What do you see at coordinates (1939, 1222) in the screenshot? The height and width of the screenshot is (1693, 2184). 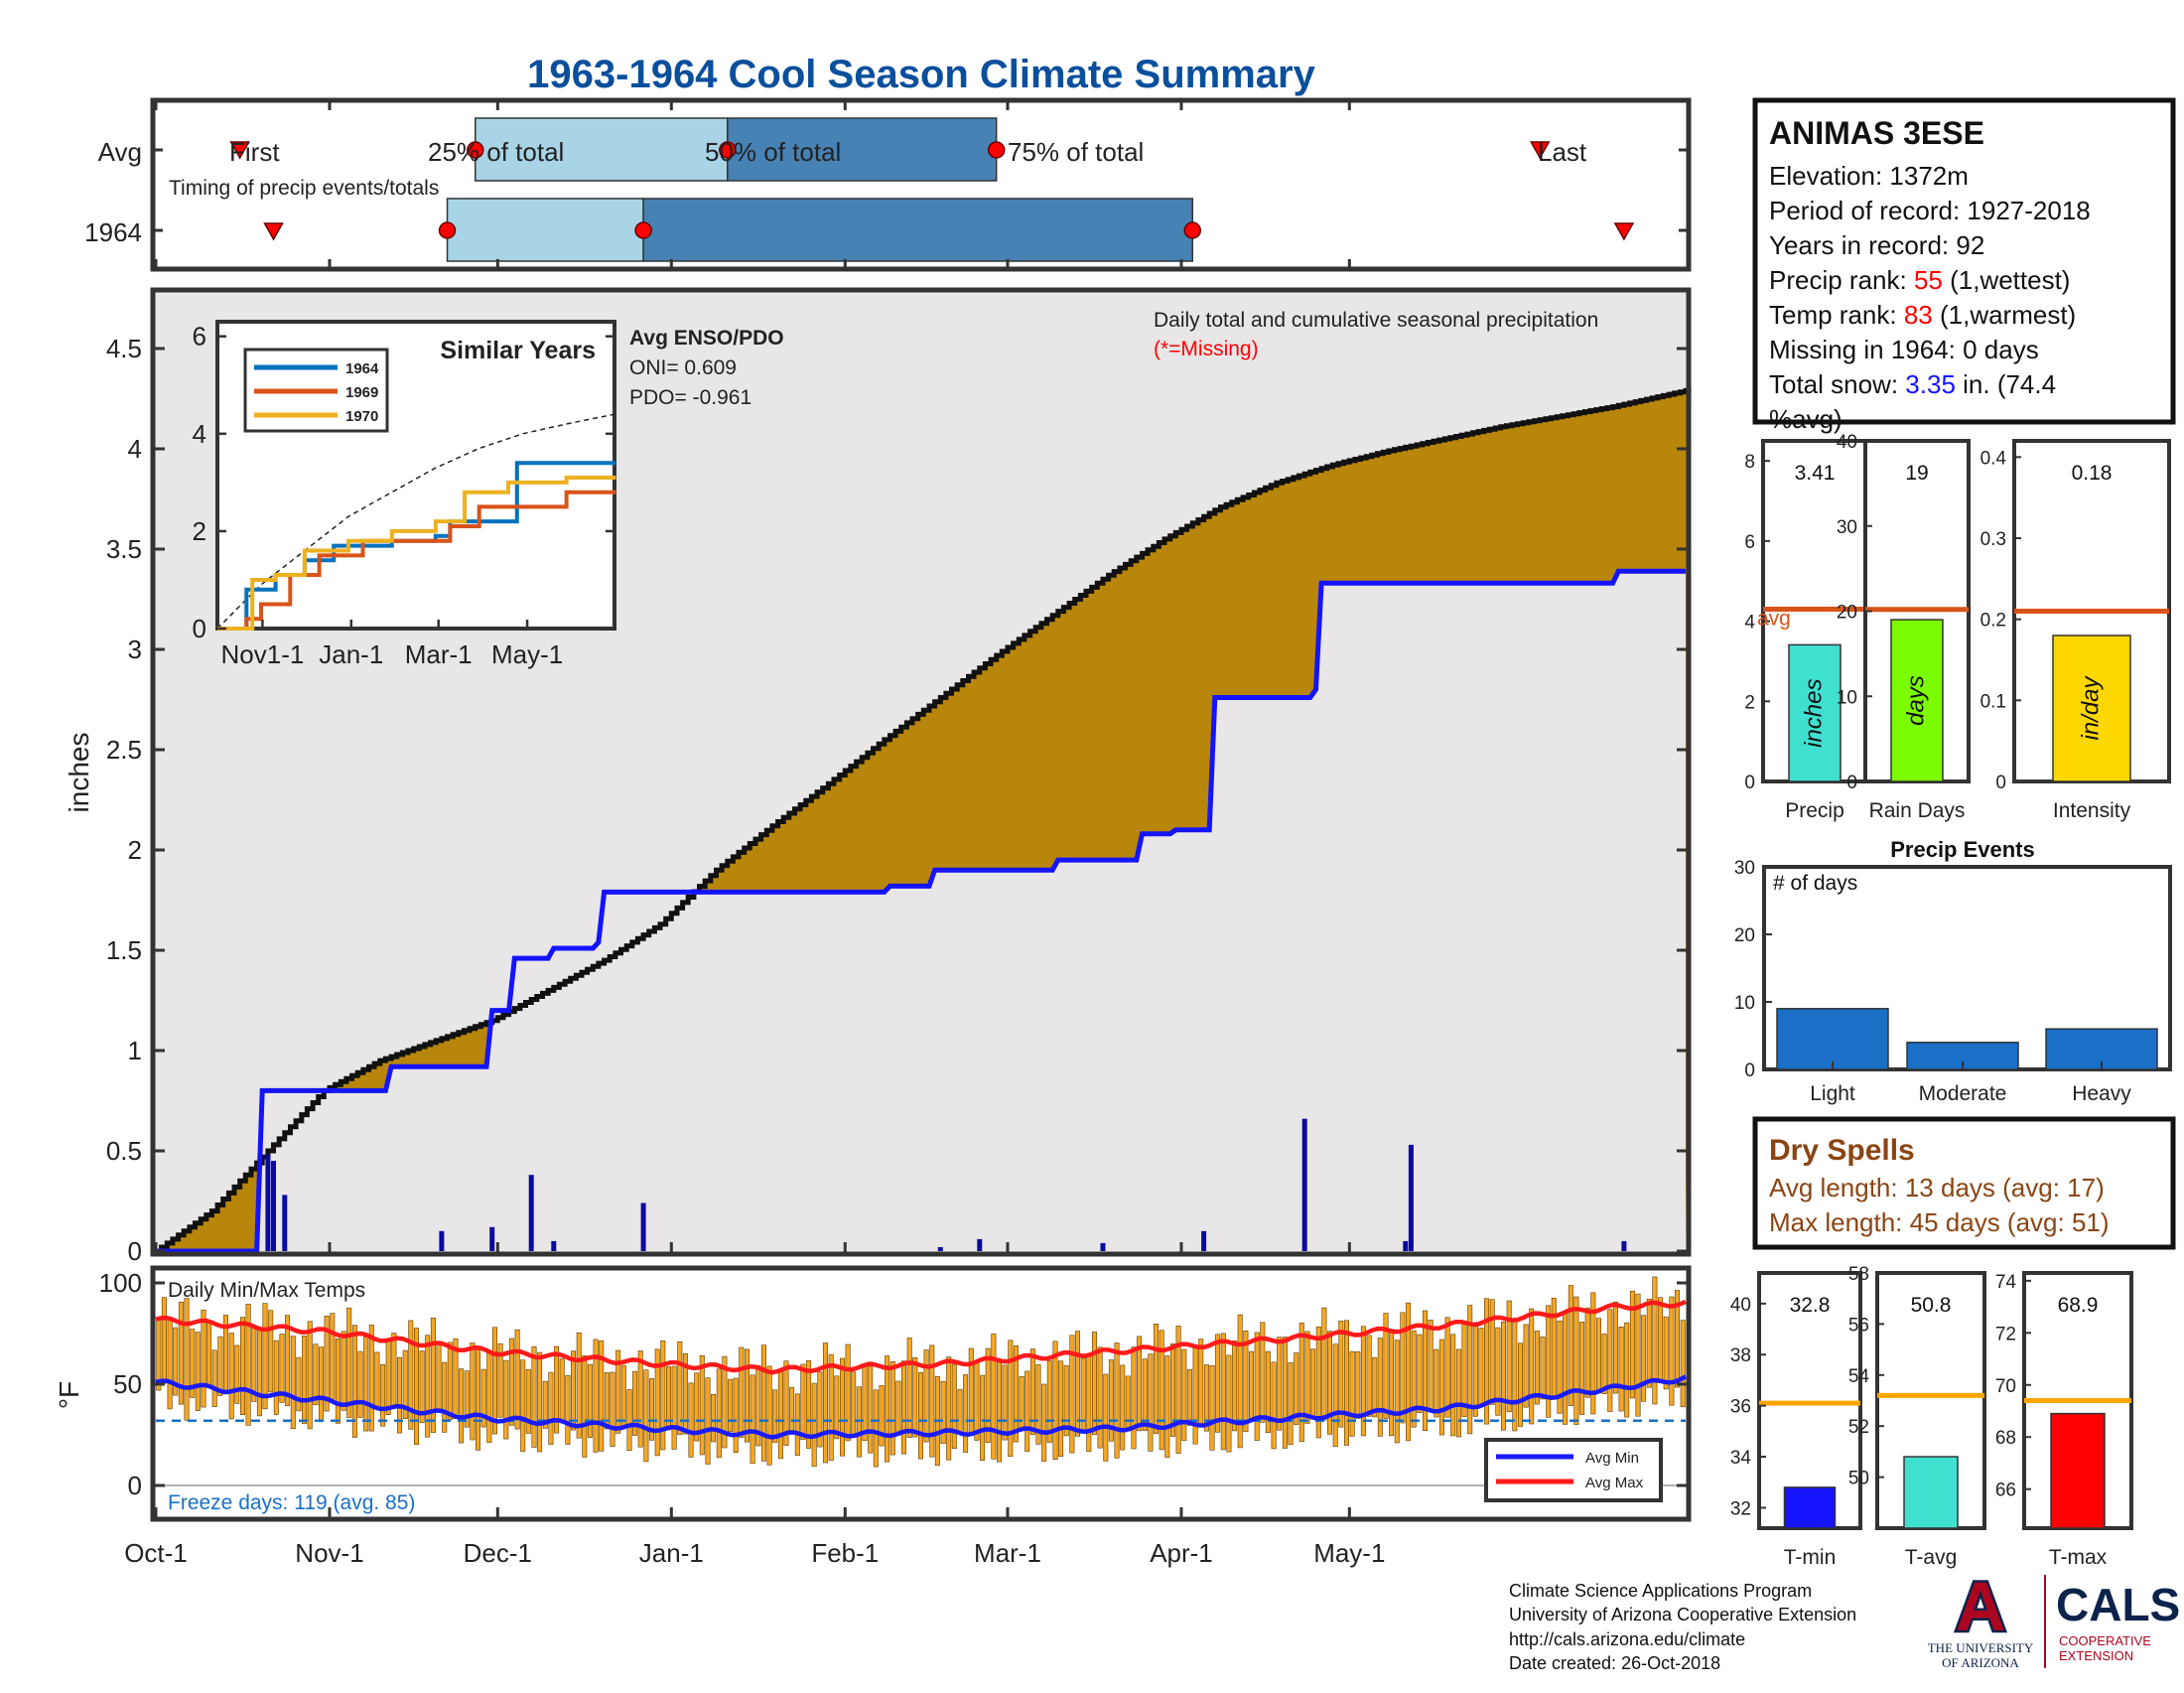 I see `dry-spells-max: Max length: 45 days (avg: 51)` at bounding box center [1939, 1222].